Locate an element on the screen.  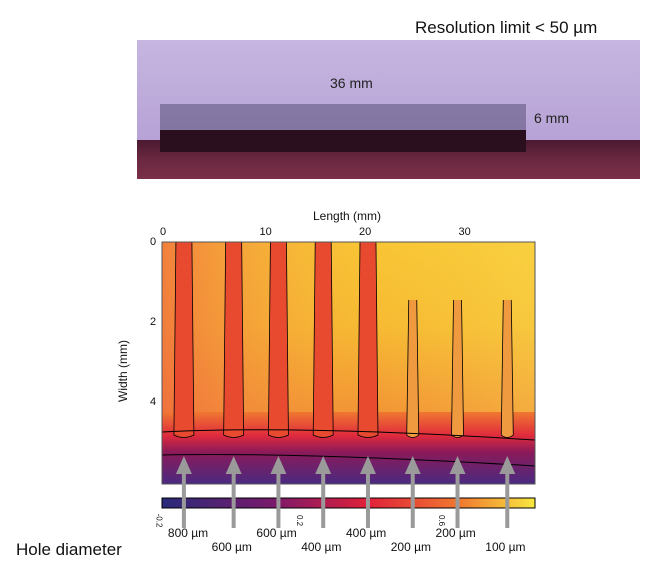
colorbar-tick-label: 0.2 is located at coordinates (300, 520).